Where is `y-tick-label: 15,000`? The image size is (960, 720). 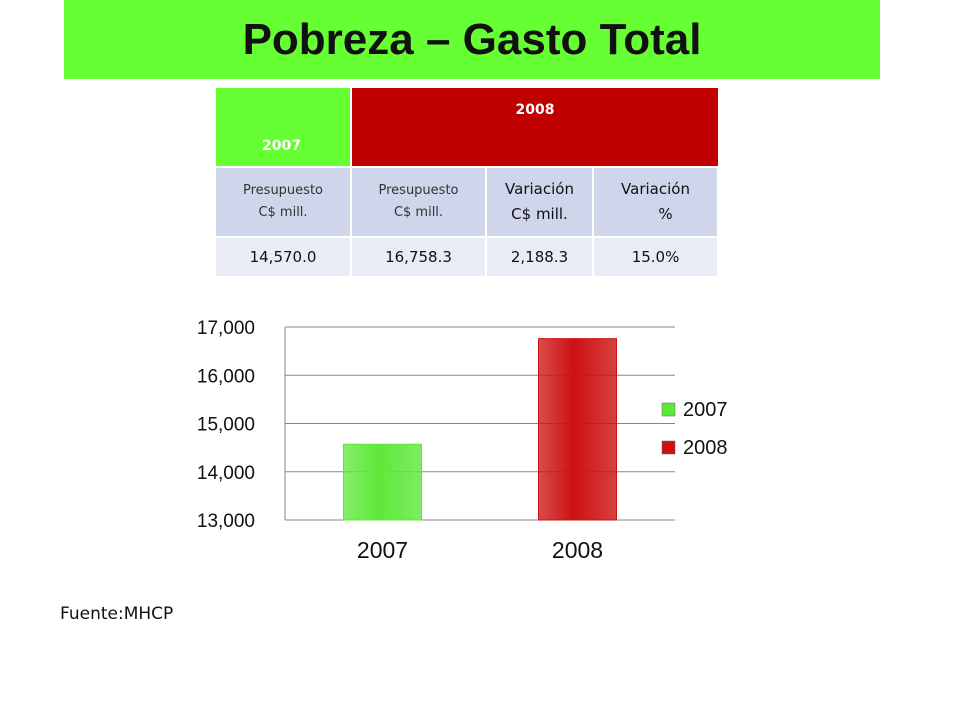
y-tick-label: 15,000 is located at coordinates (226, 425).